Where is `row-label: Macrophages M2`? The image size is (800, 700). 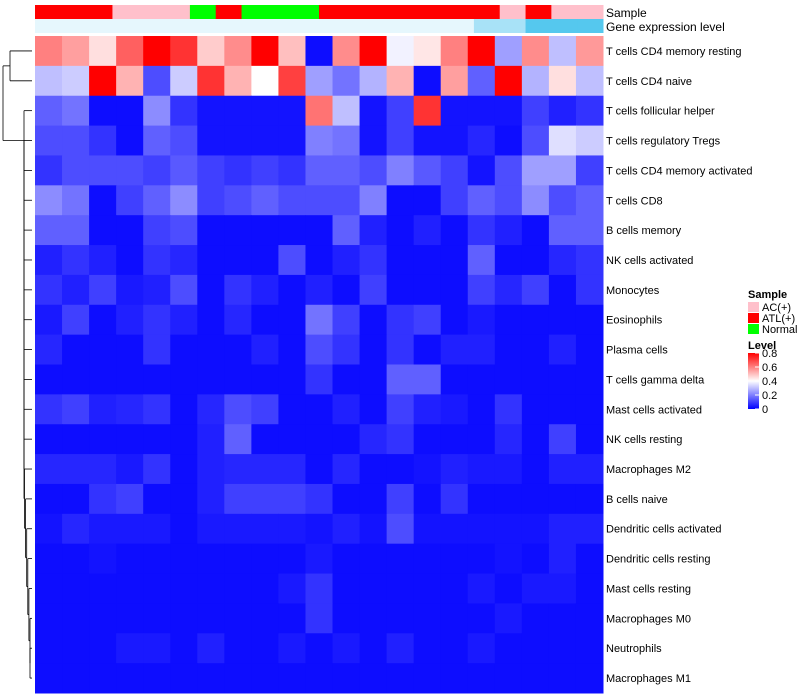 row-label: Macrophages M2 is located at coordinates (648, 470).